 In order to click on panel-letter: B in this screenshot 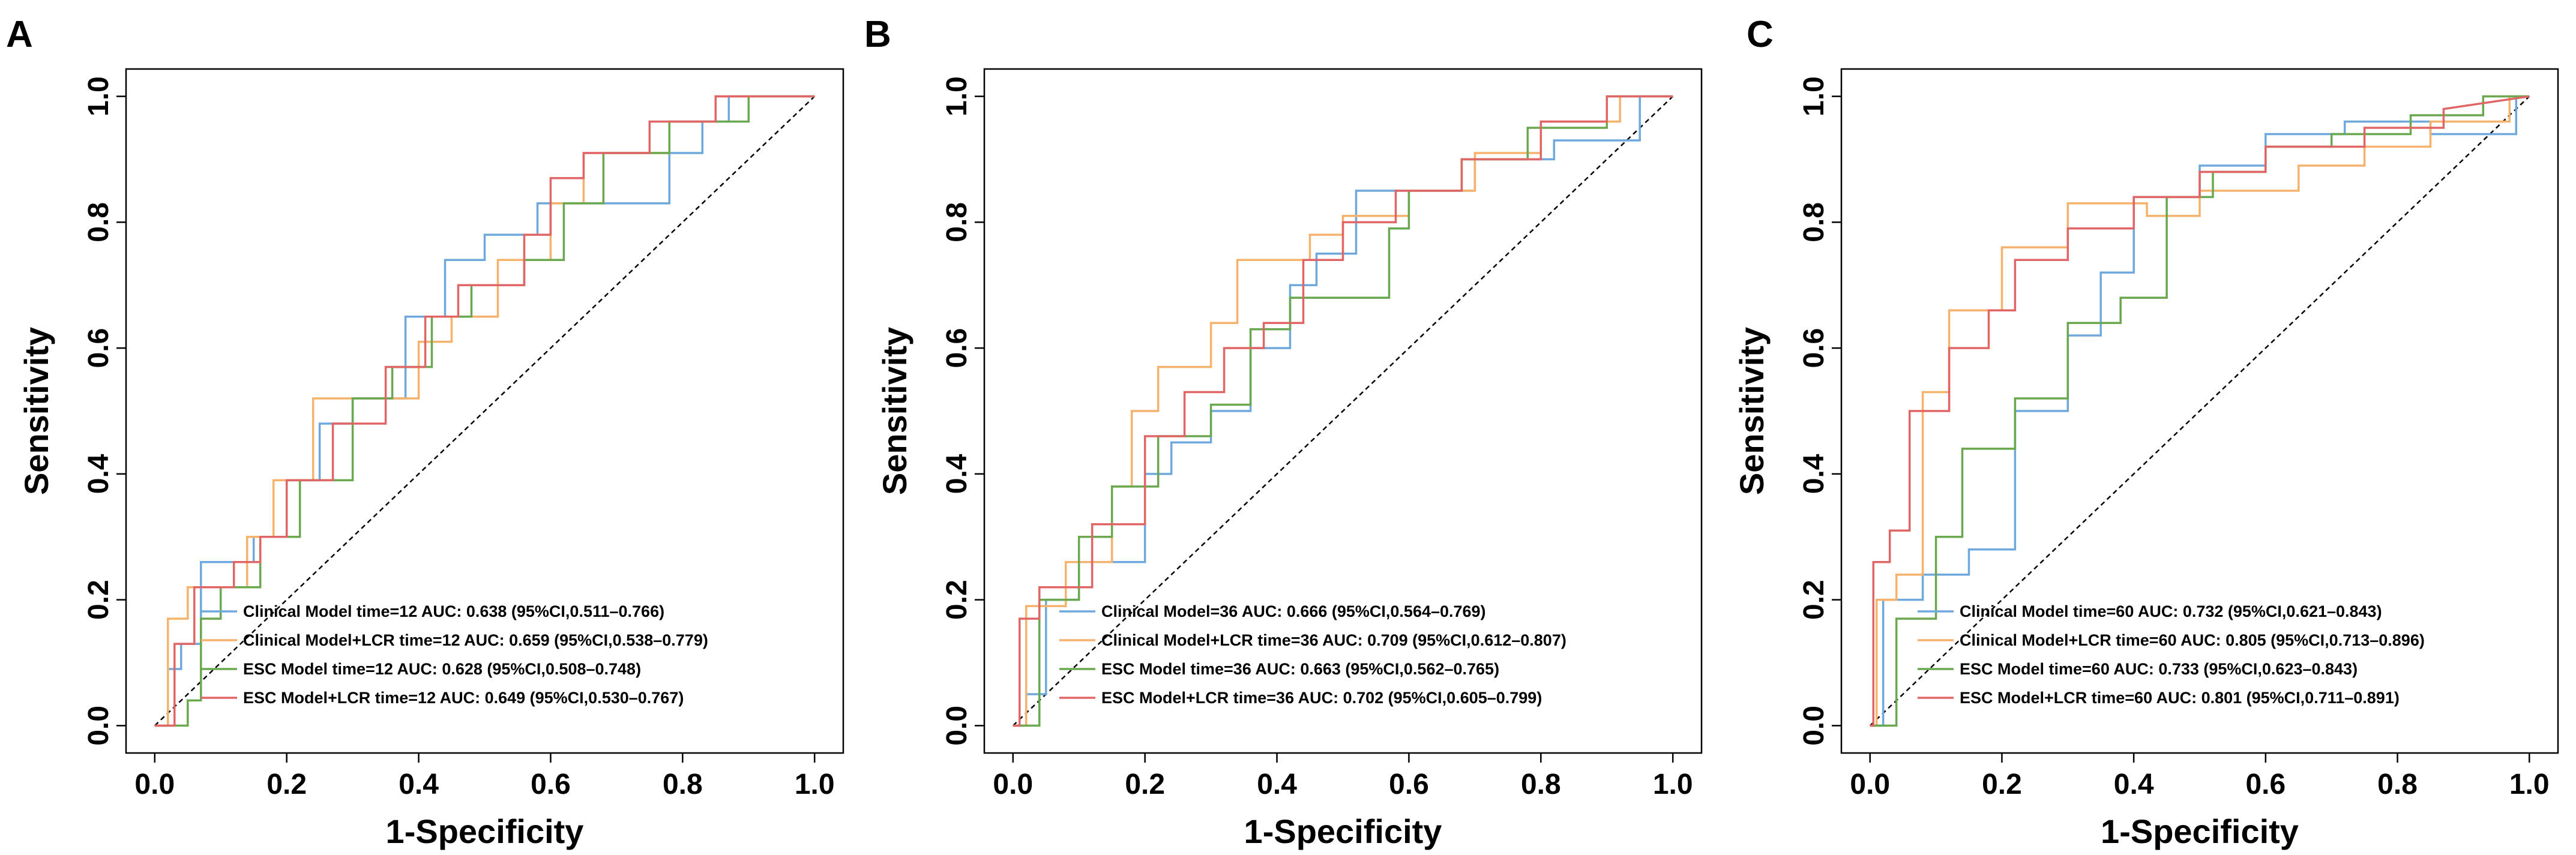, I will do `click(877, 34)`.